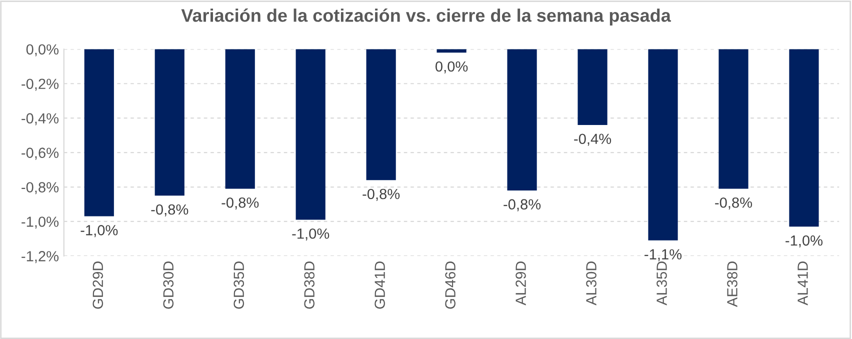  Describe the element at coordinates (379, 285) in the screenshot. I see `x-tick-label: GD41D` at that location.